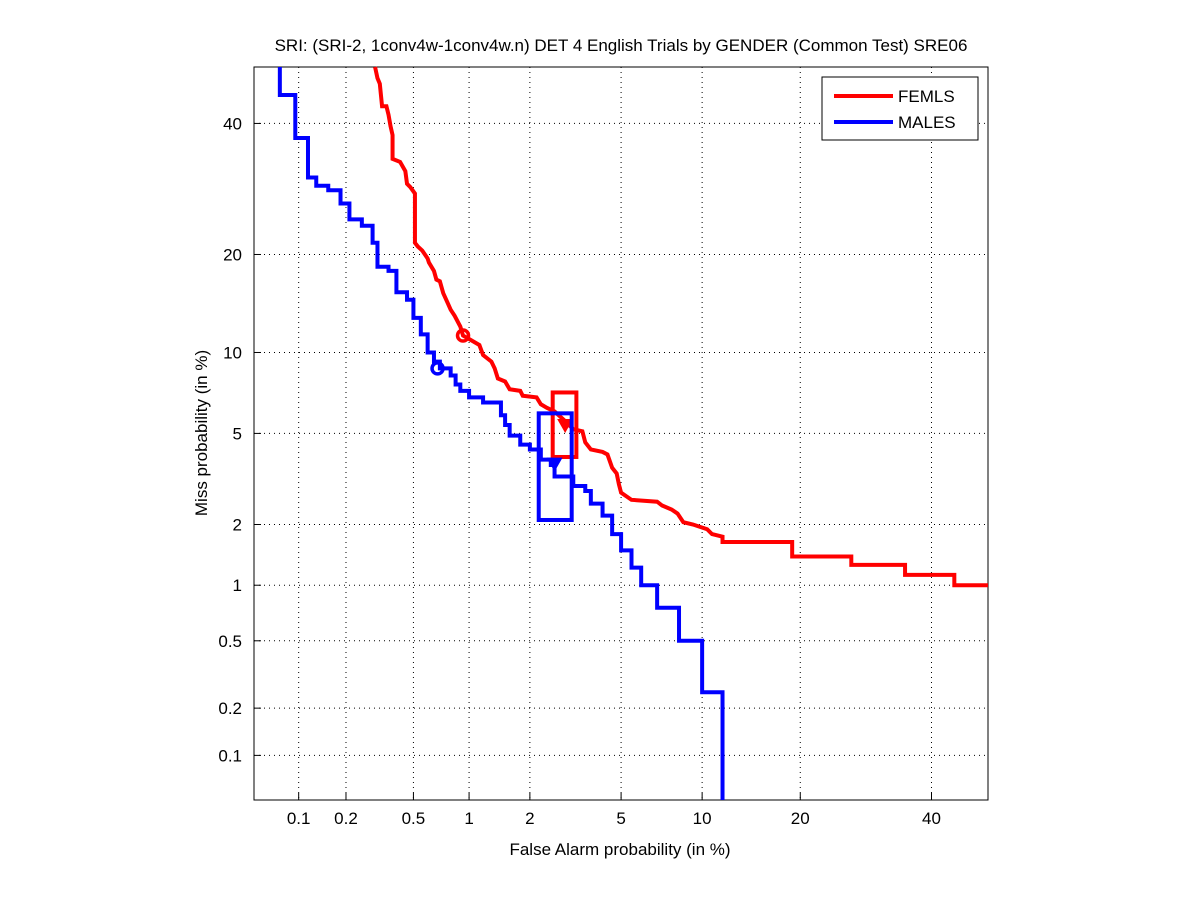 The height and width of the screenshot is (900, 1201). I want to click on x-tick-label: 10, so click(702, 818).